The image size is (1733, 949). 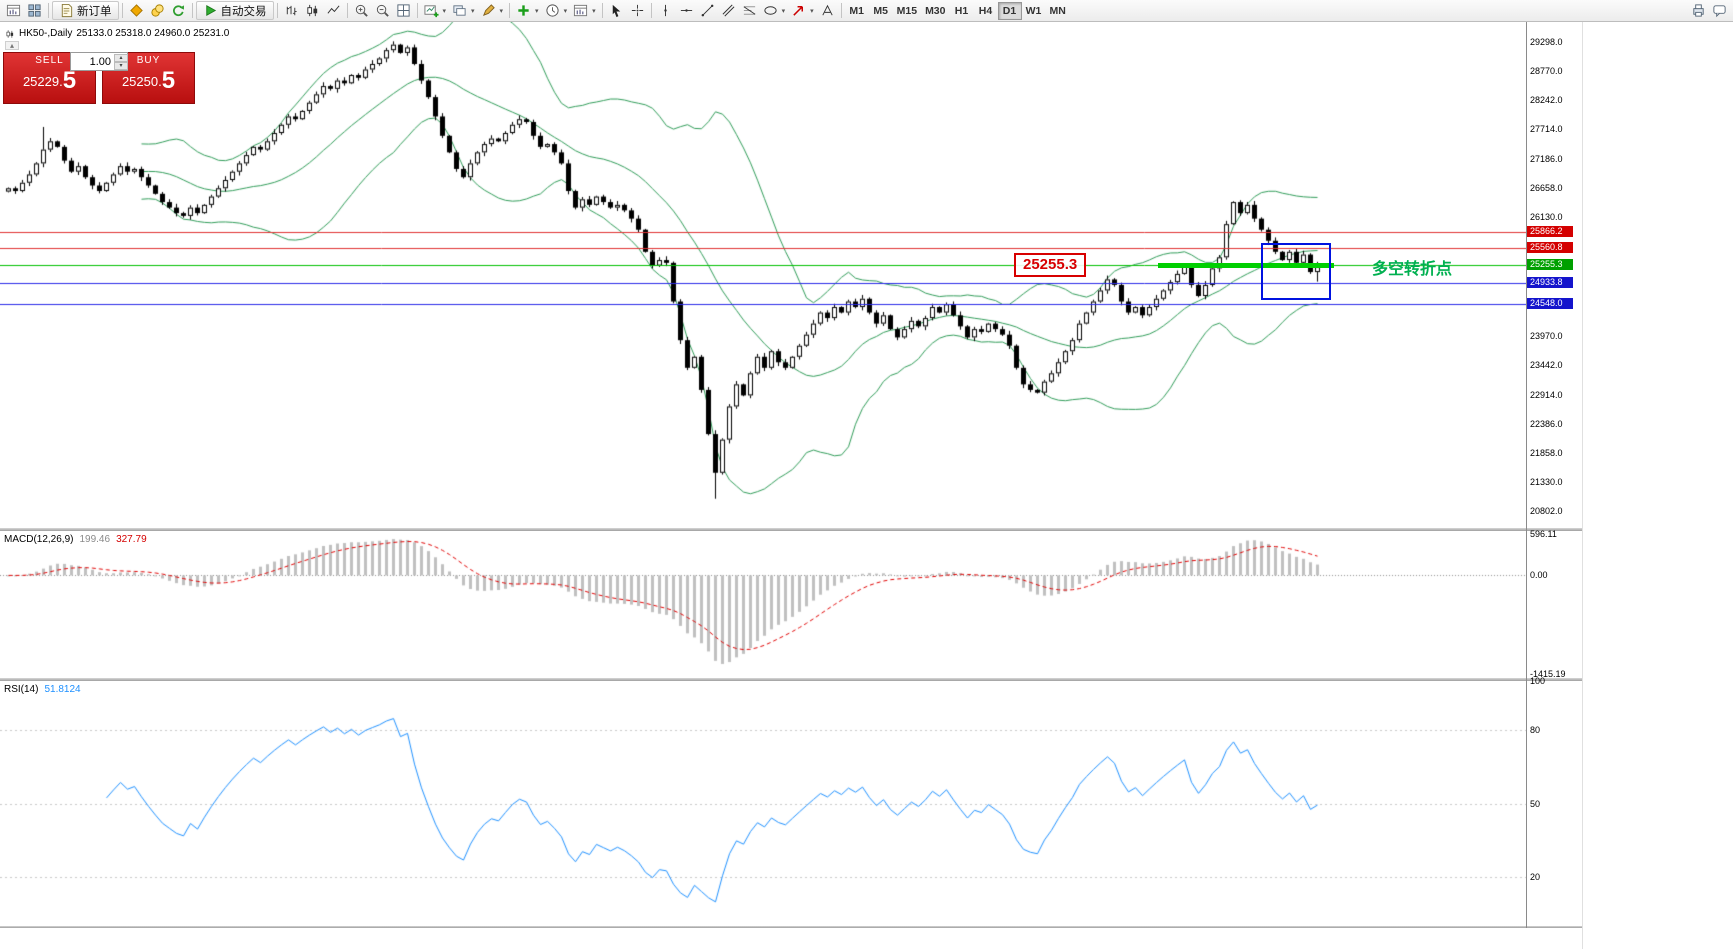 I want to click on price-axis-label: 100, so click(x=1538, y=681).